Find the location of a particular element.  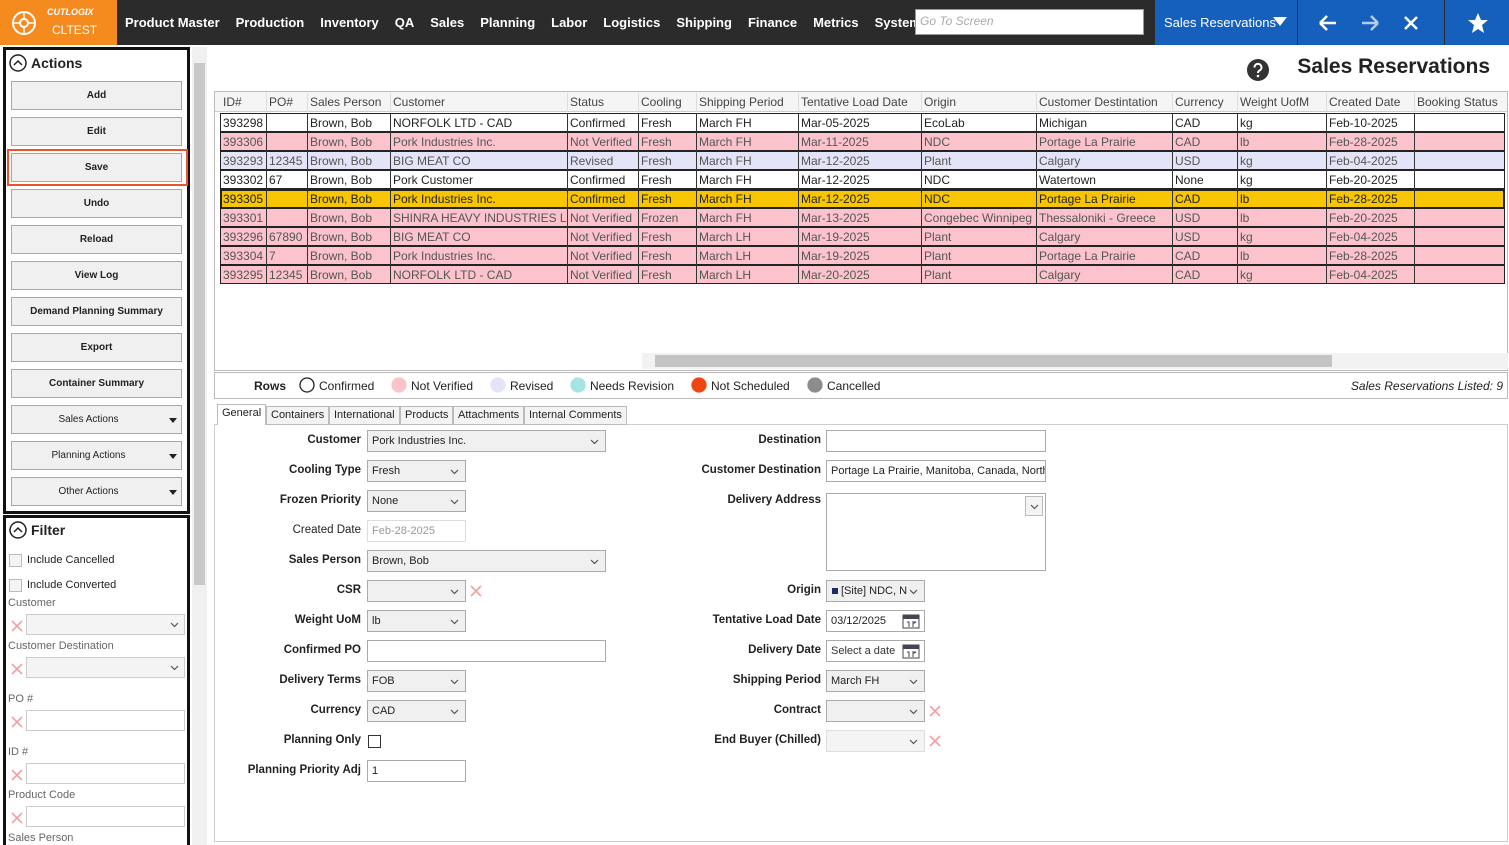

field-value: 1 is located at coordinates (375, 771).